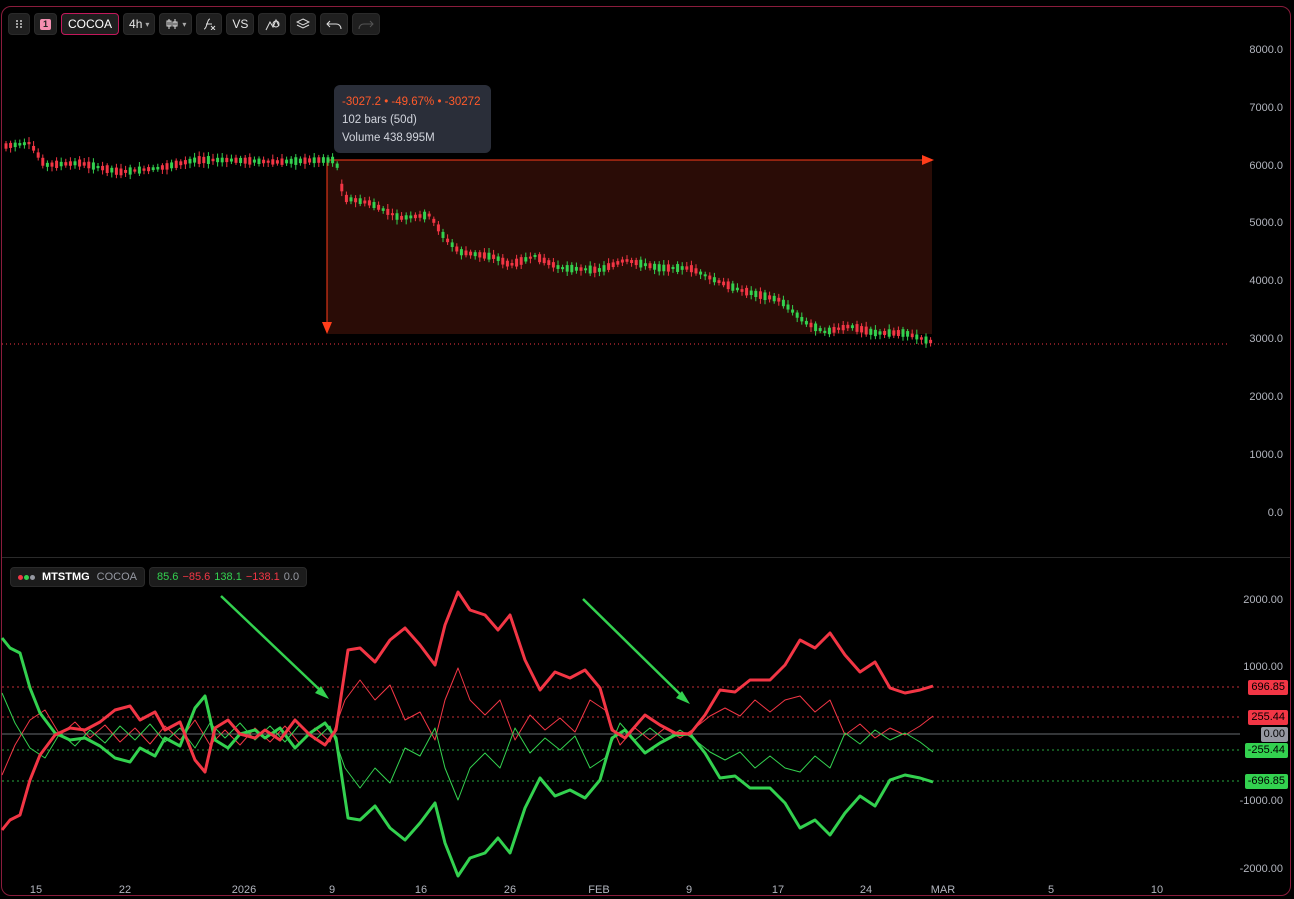  I want to click on time-axis: 15 22 2026 9 16 26 FEB 9 17 24 MAR 5 10, so click(596, 890).